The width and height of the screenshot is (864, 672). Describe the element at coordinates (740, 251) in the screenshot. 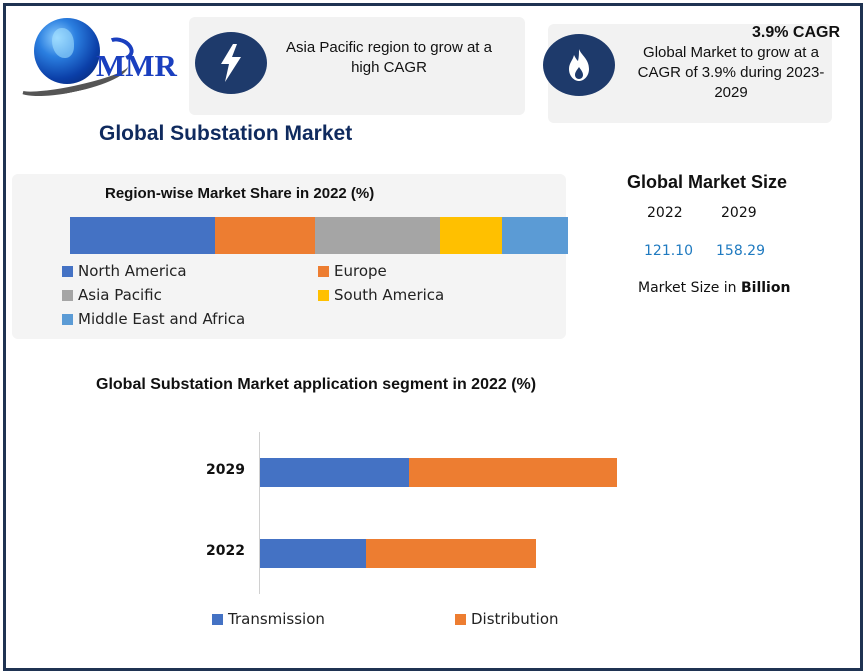

I see `market-size-value-2029: 158.29` at that location.